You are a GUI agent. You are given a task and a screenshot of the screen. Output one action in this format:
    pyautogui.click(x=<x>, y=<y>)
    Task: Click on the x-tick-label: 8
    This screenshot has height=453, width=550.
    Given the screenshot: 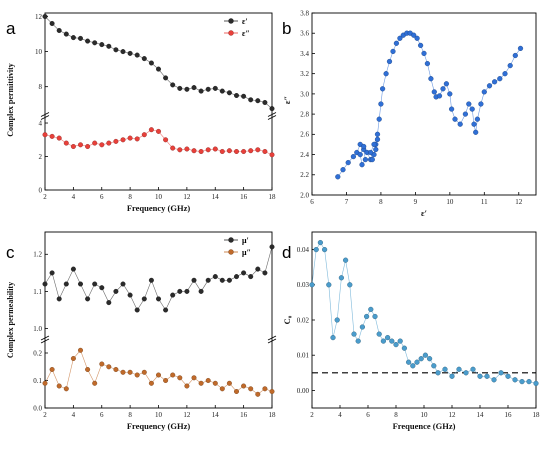 What is the action you would take?
    pyautogui.click(x=130, y=197)
    